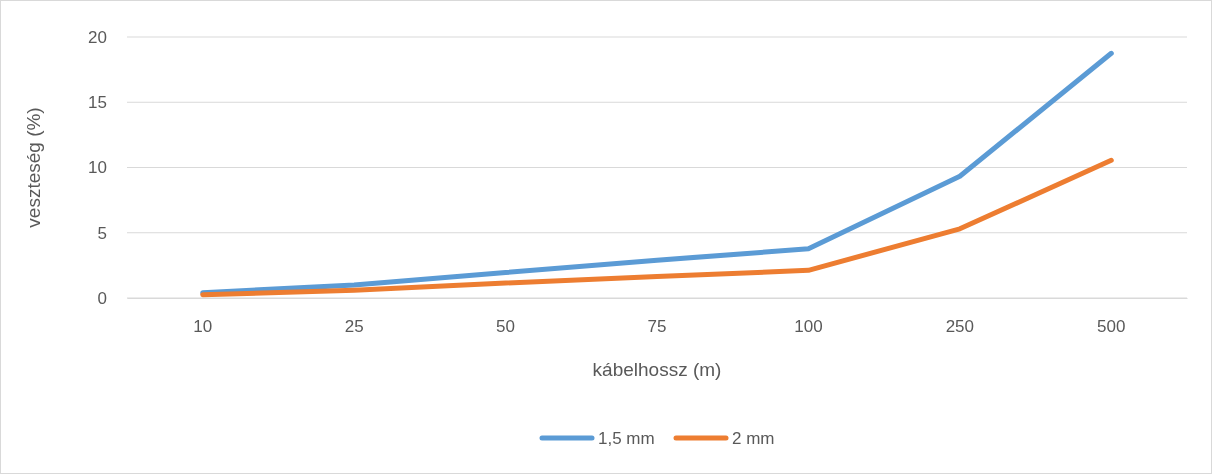 The height and width of the screenshot is (475, 1213). I want to click on y-tick-label: 10, so click(97, 168).